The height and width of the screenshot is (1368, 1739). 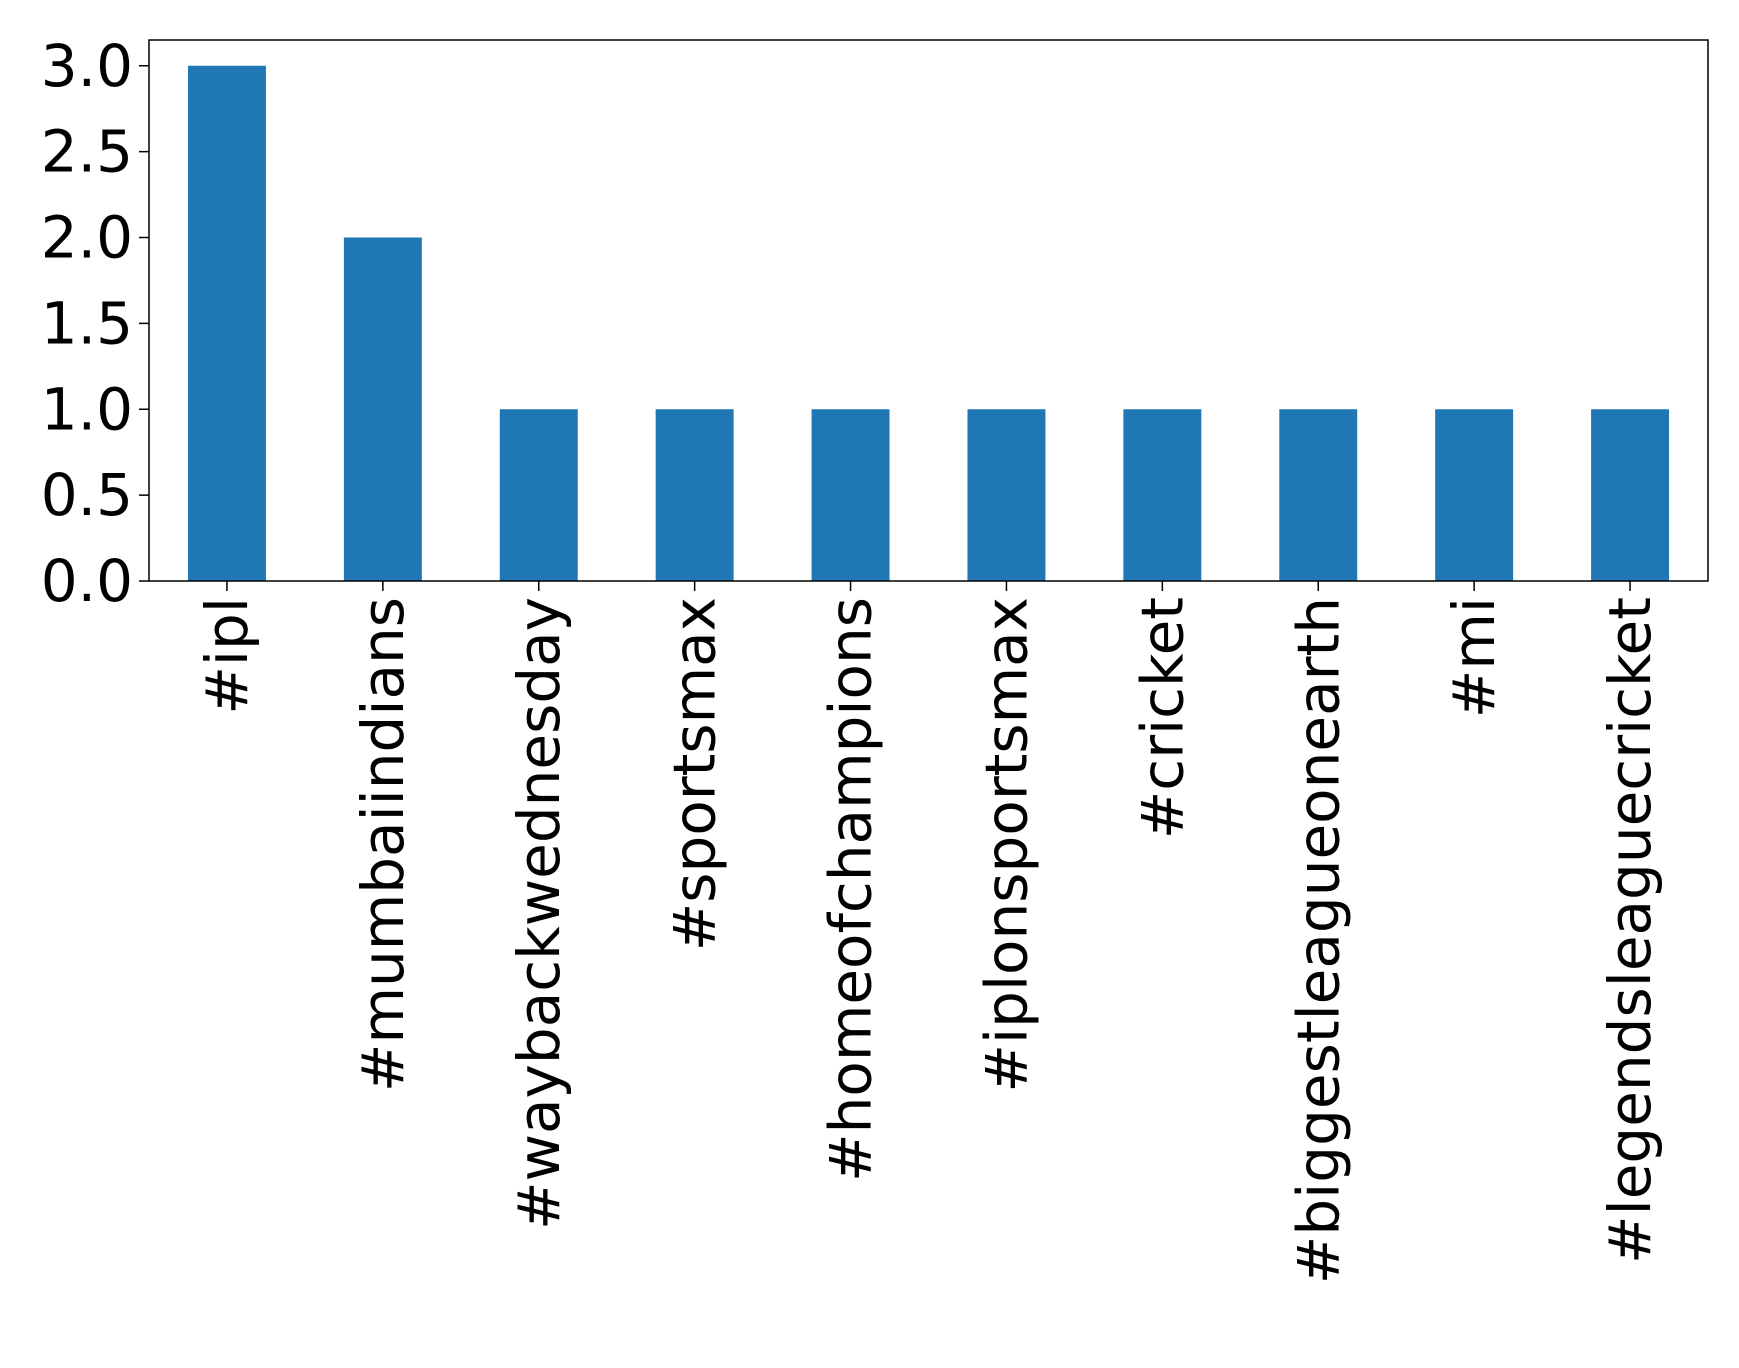 I want to click on x-tick-label: #homeofchampions, so click(x=851, y=889).